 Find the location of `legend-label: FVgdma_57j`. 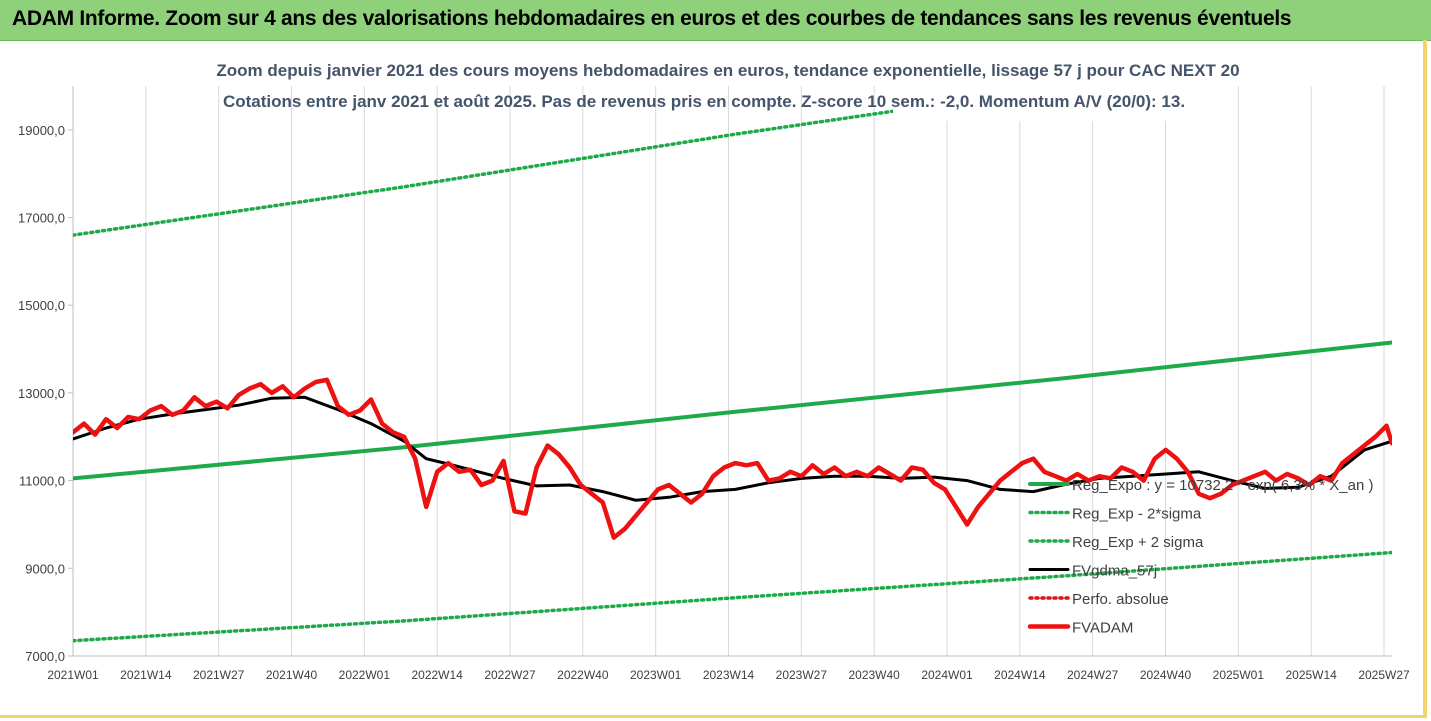

legend-label: FVgdma_57j is located at coordinates (1114, 571).